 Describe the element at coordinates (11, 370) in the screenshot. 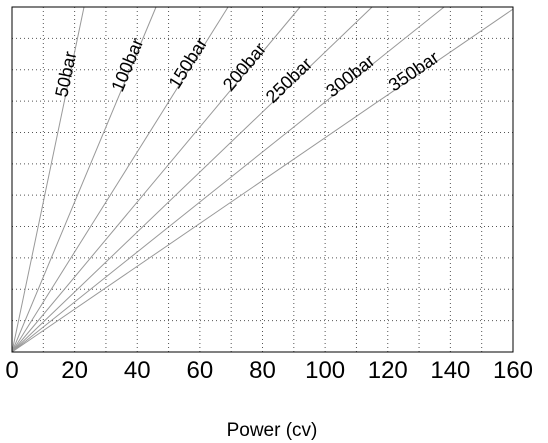

I see `x-tick-label: 0` at that location.